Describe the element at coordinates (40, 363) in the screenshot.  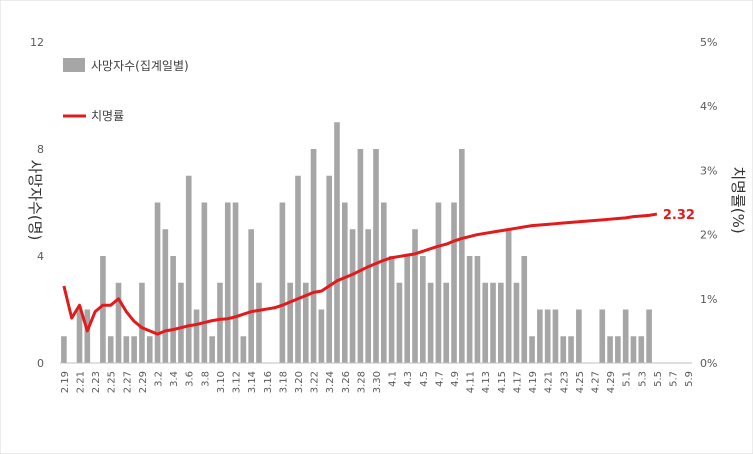
I see `left-tick-0: 0` at that location.